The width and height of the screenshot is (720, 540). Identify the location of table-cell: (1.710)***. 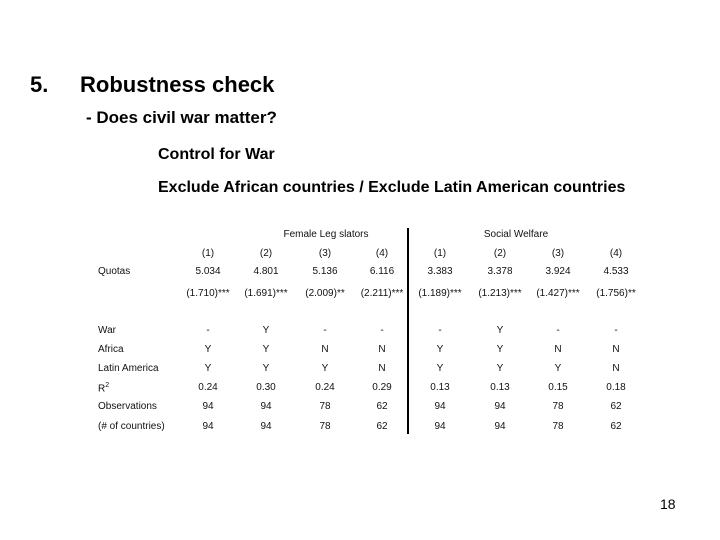
(208, 293).